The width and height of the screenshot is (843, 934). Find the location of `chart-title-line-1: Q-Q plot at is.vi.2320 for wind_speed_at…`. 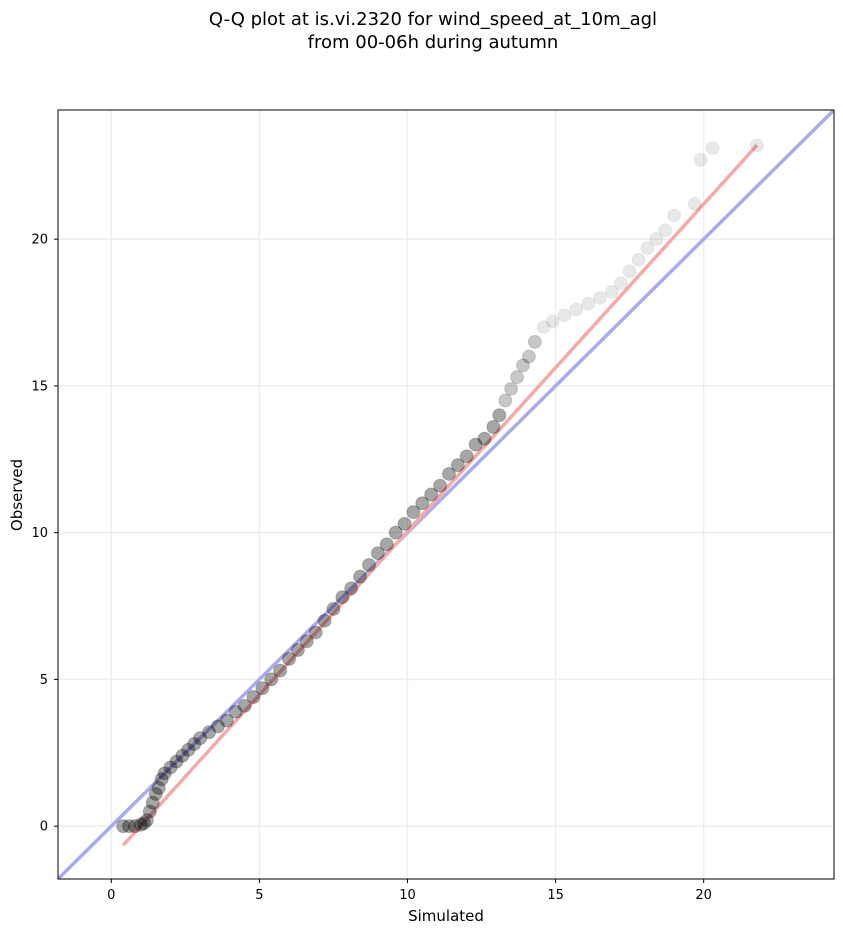

chart-title-line-1: Q-Q plot at is.vi.2320 for wind_speed_at… is located at coordinates (433, 19).